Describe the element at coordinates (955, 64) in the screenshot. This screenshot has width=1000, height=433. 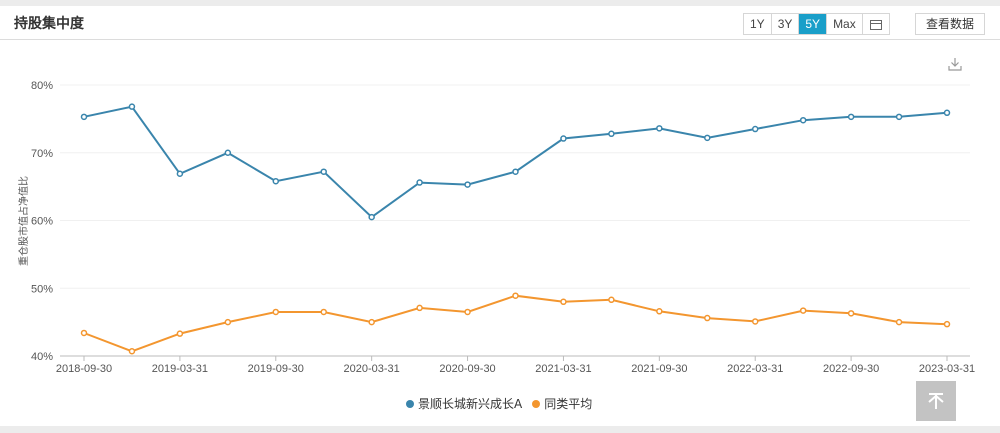
I see `download-icon` at that location.